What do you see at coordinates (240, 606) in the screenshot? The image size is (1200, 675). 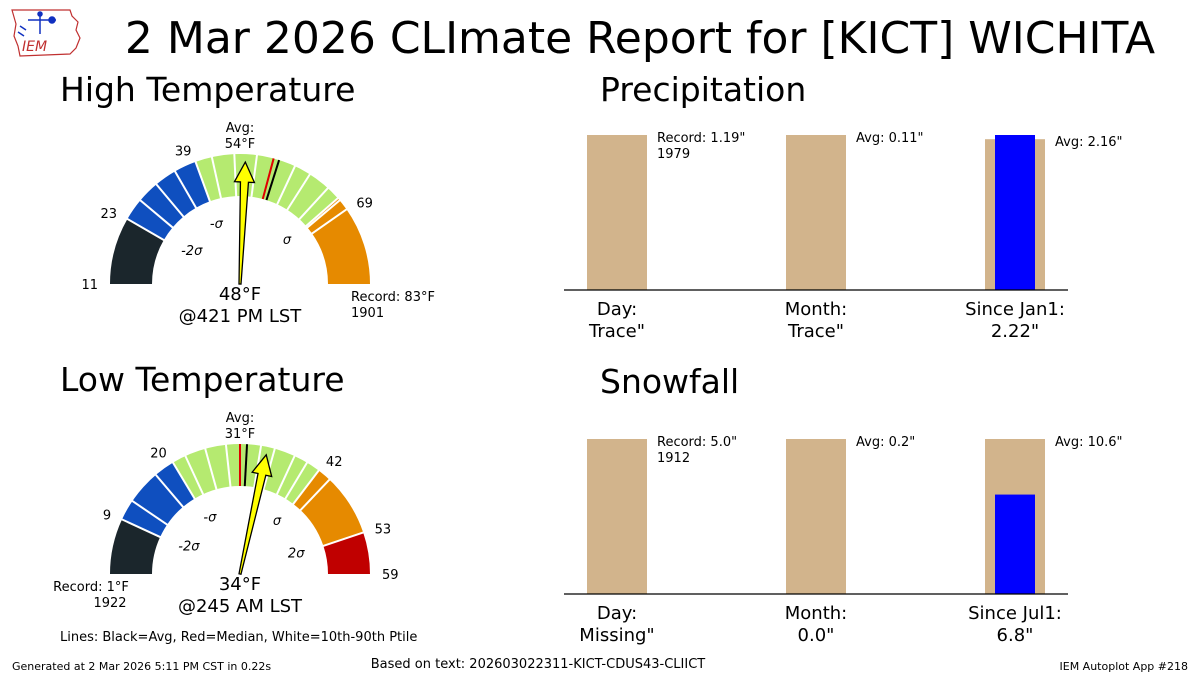 I see `observed-time: @245 AM LST` at bounding box center [240, 606].